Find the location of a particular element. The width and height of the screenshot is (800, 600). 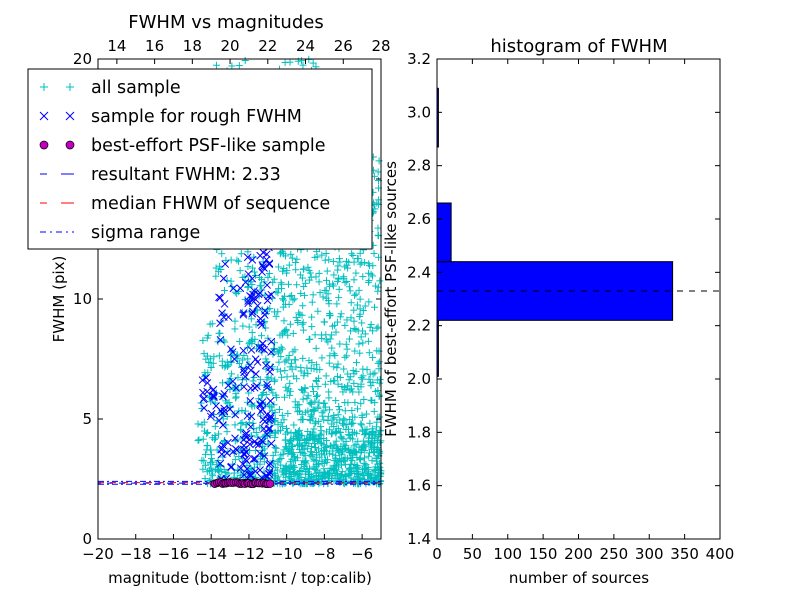

y-tick-label: 5 is located at coordinates (87, 419).